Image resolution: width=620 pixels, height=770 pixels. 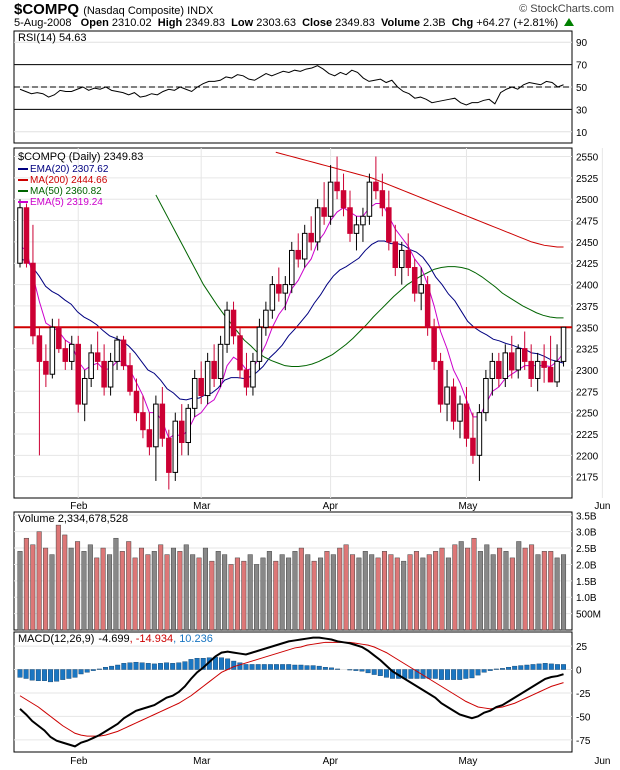 I want to click on rsi-line, so click(x=291, y=85).